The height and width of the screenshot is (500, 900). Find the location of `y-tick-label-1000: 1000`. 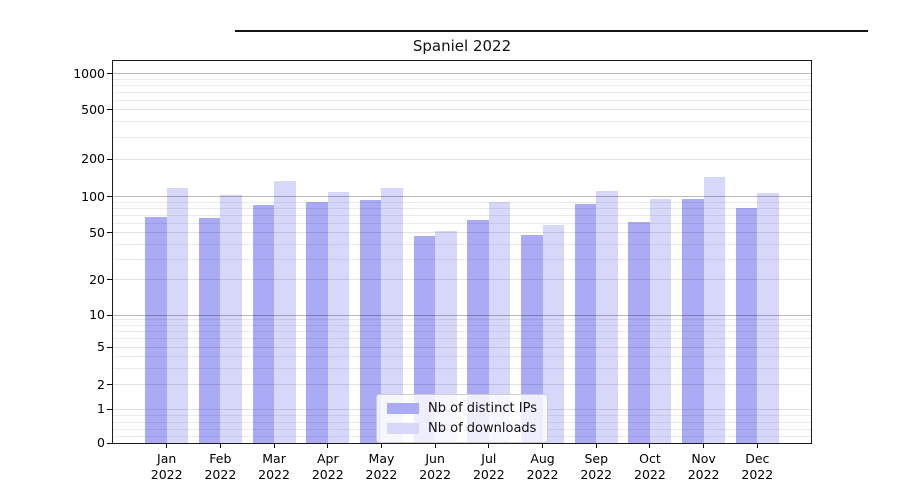

y-tick-label-1000: 1000 is located at coordinates (89, 73).